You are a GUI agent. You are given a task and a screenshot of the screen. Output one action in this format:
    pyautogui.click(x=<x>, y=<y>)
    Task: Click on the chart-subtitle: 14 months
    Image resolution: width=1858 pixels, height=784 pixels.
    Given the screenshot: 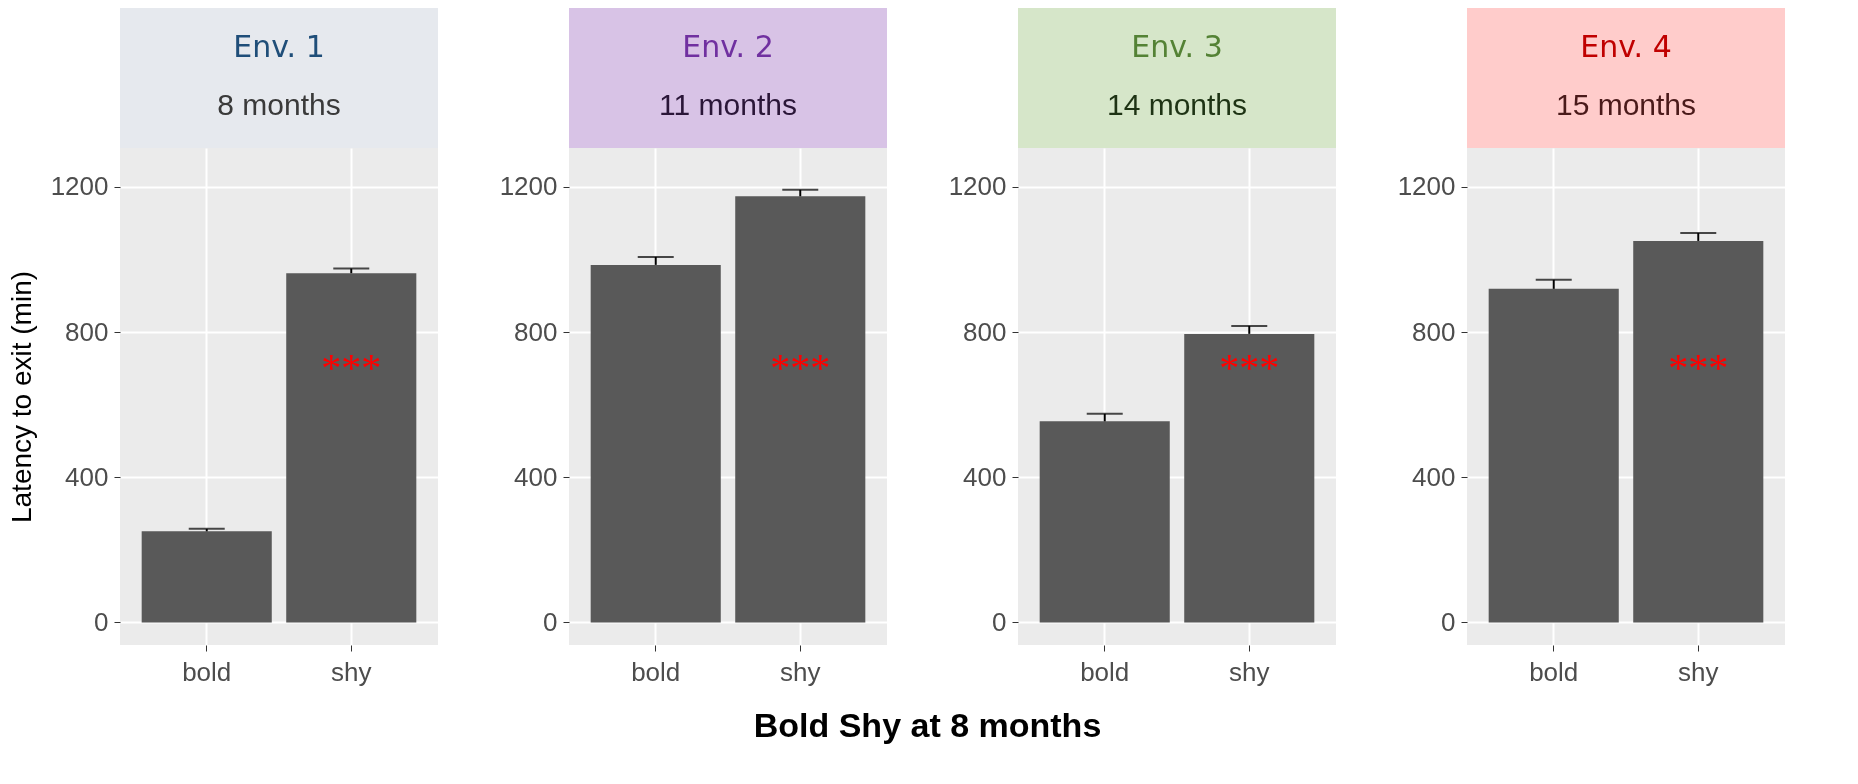 What is the action you would take?
    pyautogui.click(x=1177, y=104)
    